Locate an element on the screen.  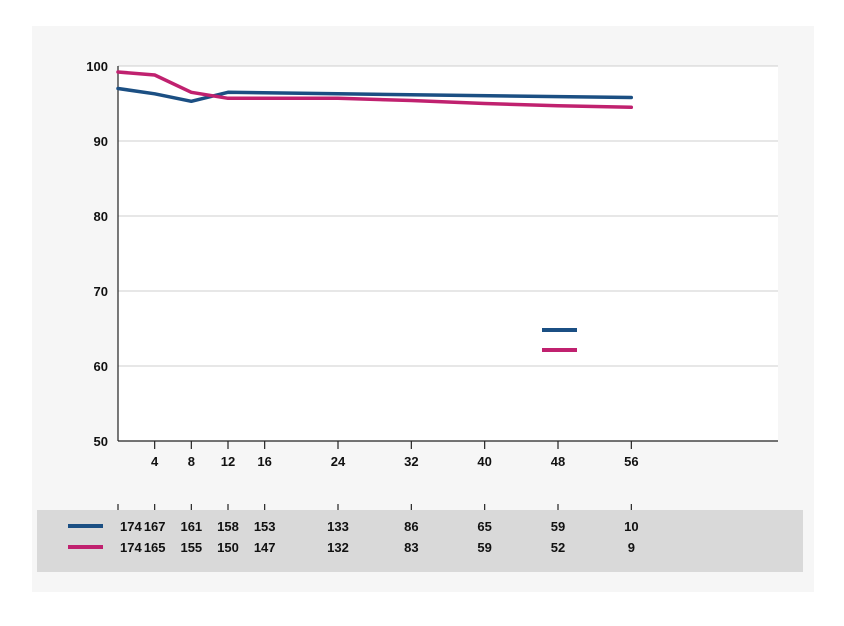
x-tick-label-24: 24 is located at coordinates (338, 461).